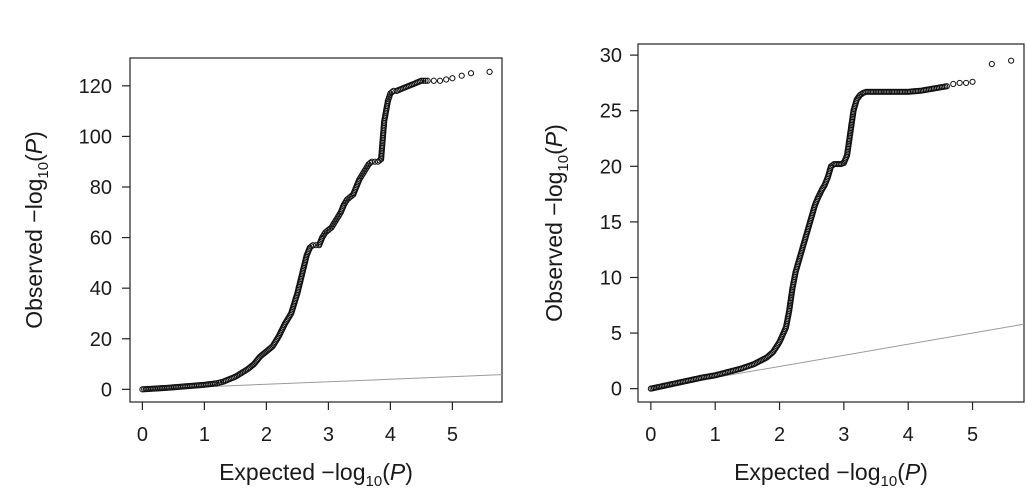 The width and height of the screenshot is (1027, 497). What do you see at coordinates (101, 188) in the screenshot?
I see `y-tick-label: 80` at bounding box center [101, 188].